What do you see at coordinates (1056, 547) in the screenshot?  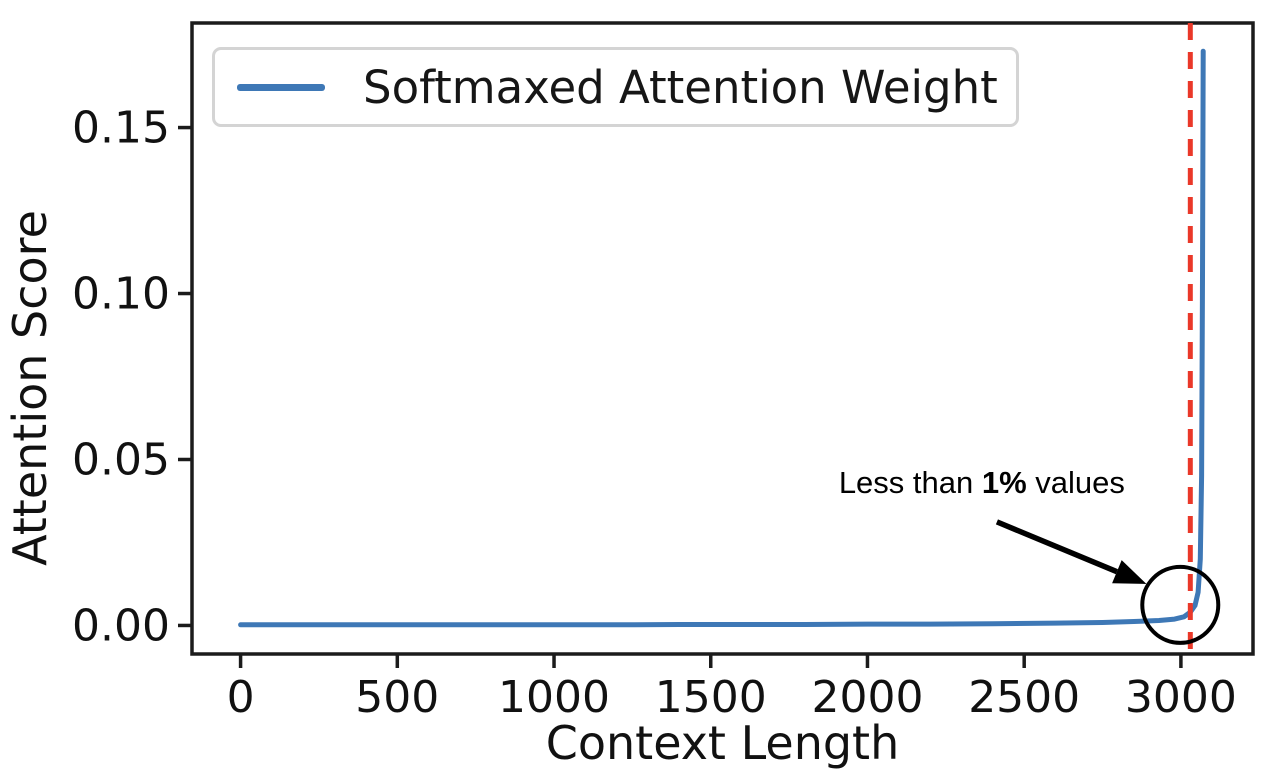 I see `annotation-arrow-shaft` at bounding box center [1056, 547].